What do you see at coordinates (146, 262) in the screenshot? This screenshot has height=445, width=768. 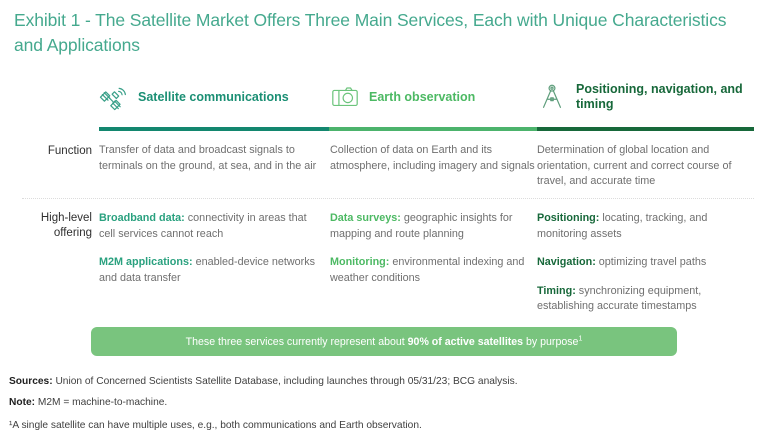 I see `offering-lead: M2M applications:` at bounding box center [146, 262].